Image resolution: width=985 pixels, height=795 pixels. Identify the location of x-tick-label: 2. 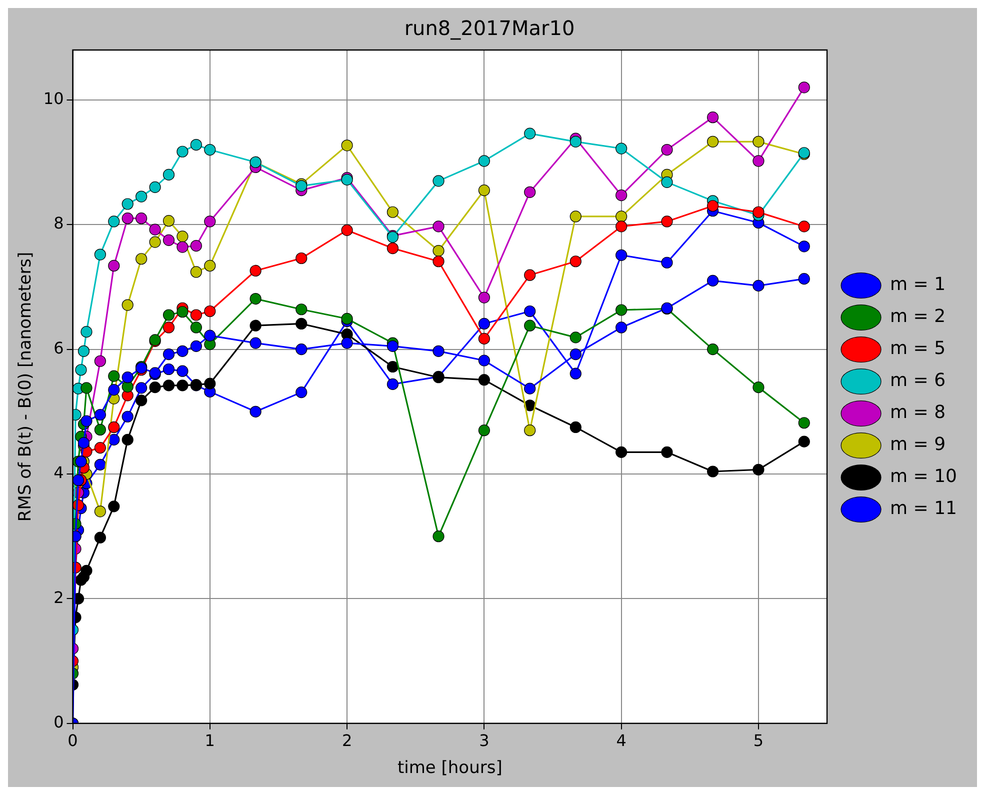
(347, 740).